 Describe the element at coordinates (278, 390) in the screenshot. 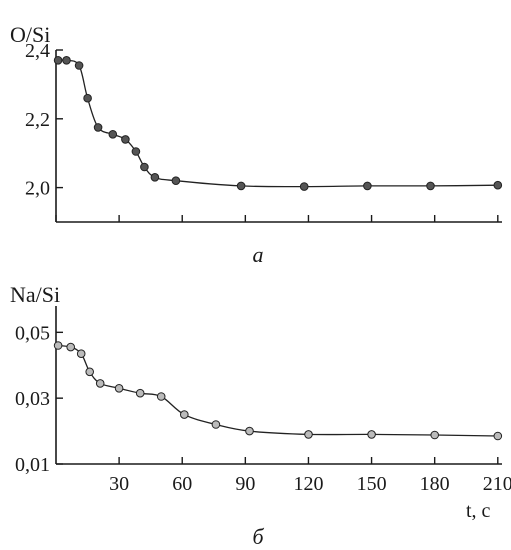

I see `panel-b-series-line` at that location.